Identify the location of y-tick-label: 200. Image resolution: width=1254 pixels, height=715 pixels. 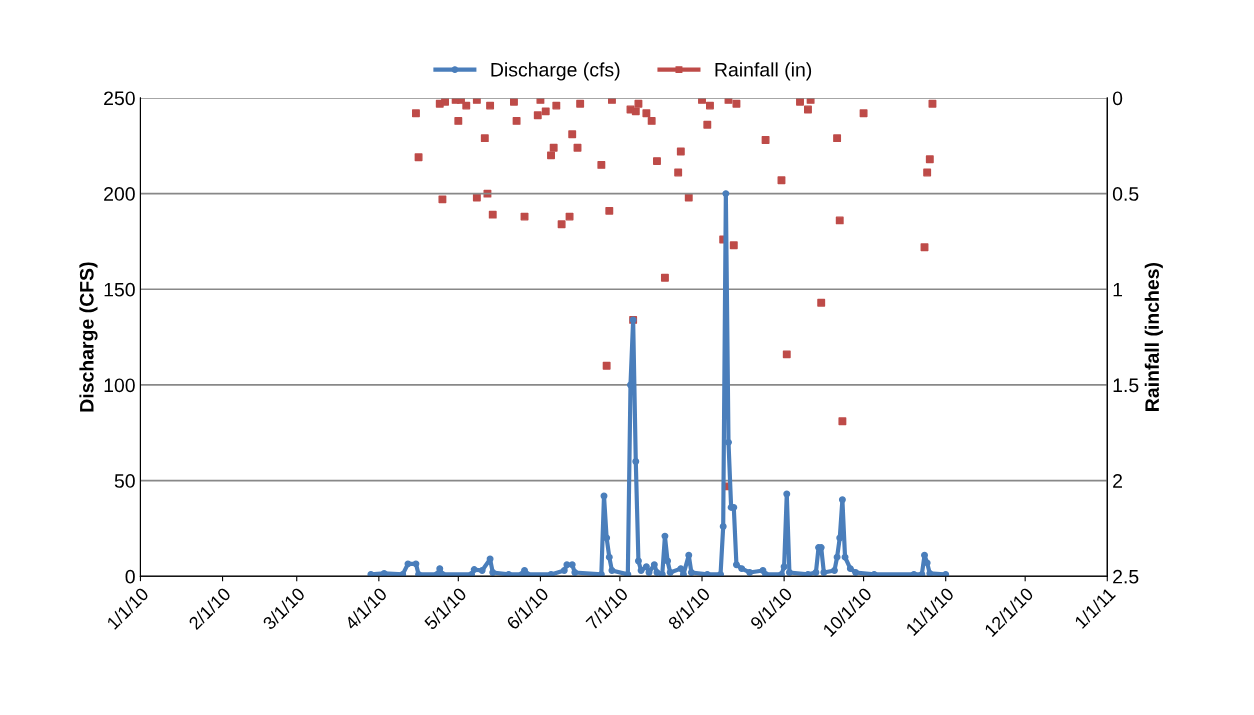
(119, 194).